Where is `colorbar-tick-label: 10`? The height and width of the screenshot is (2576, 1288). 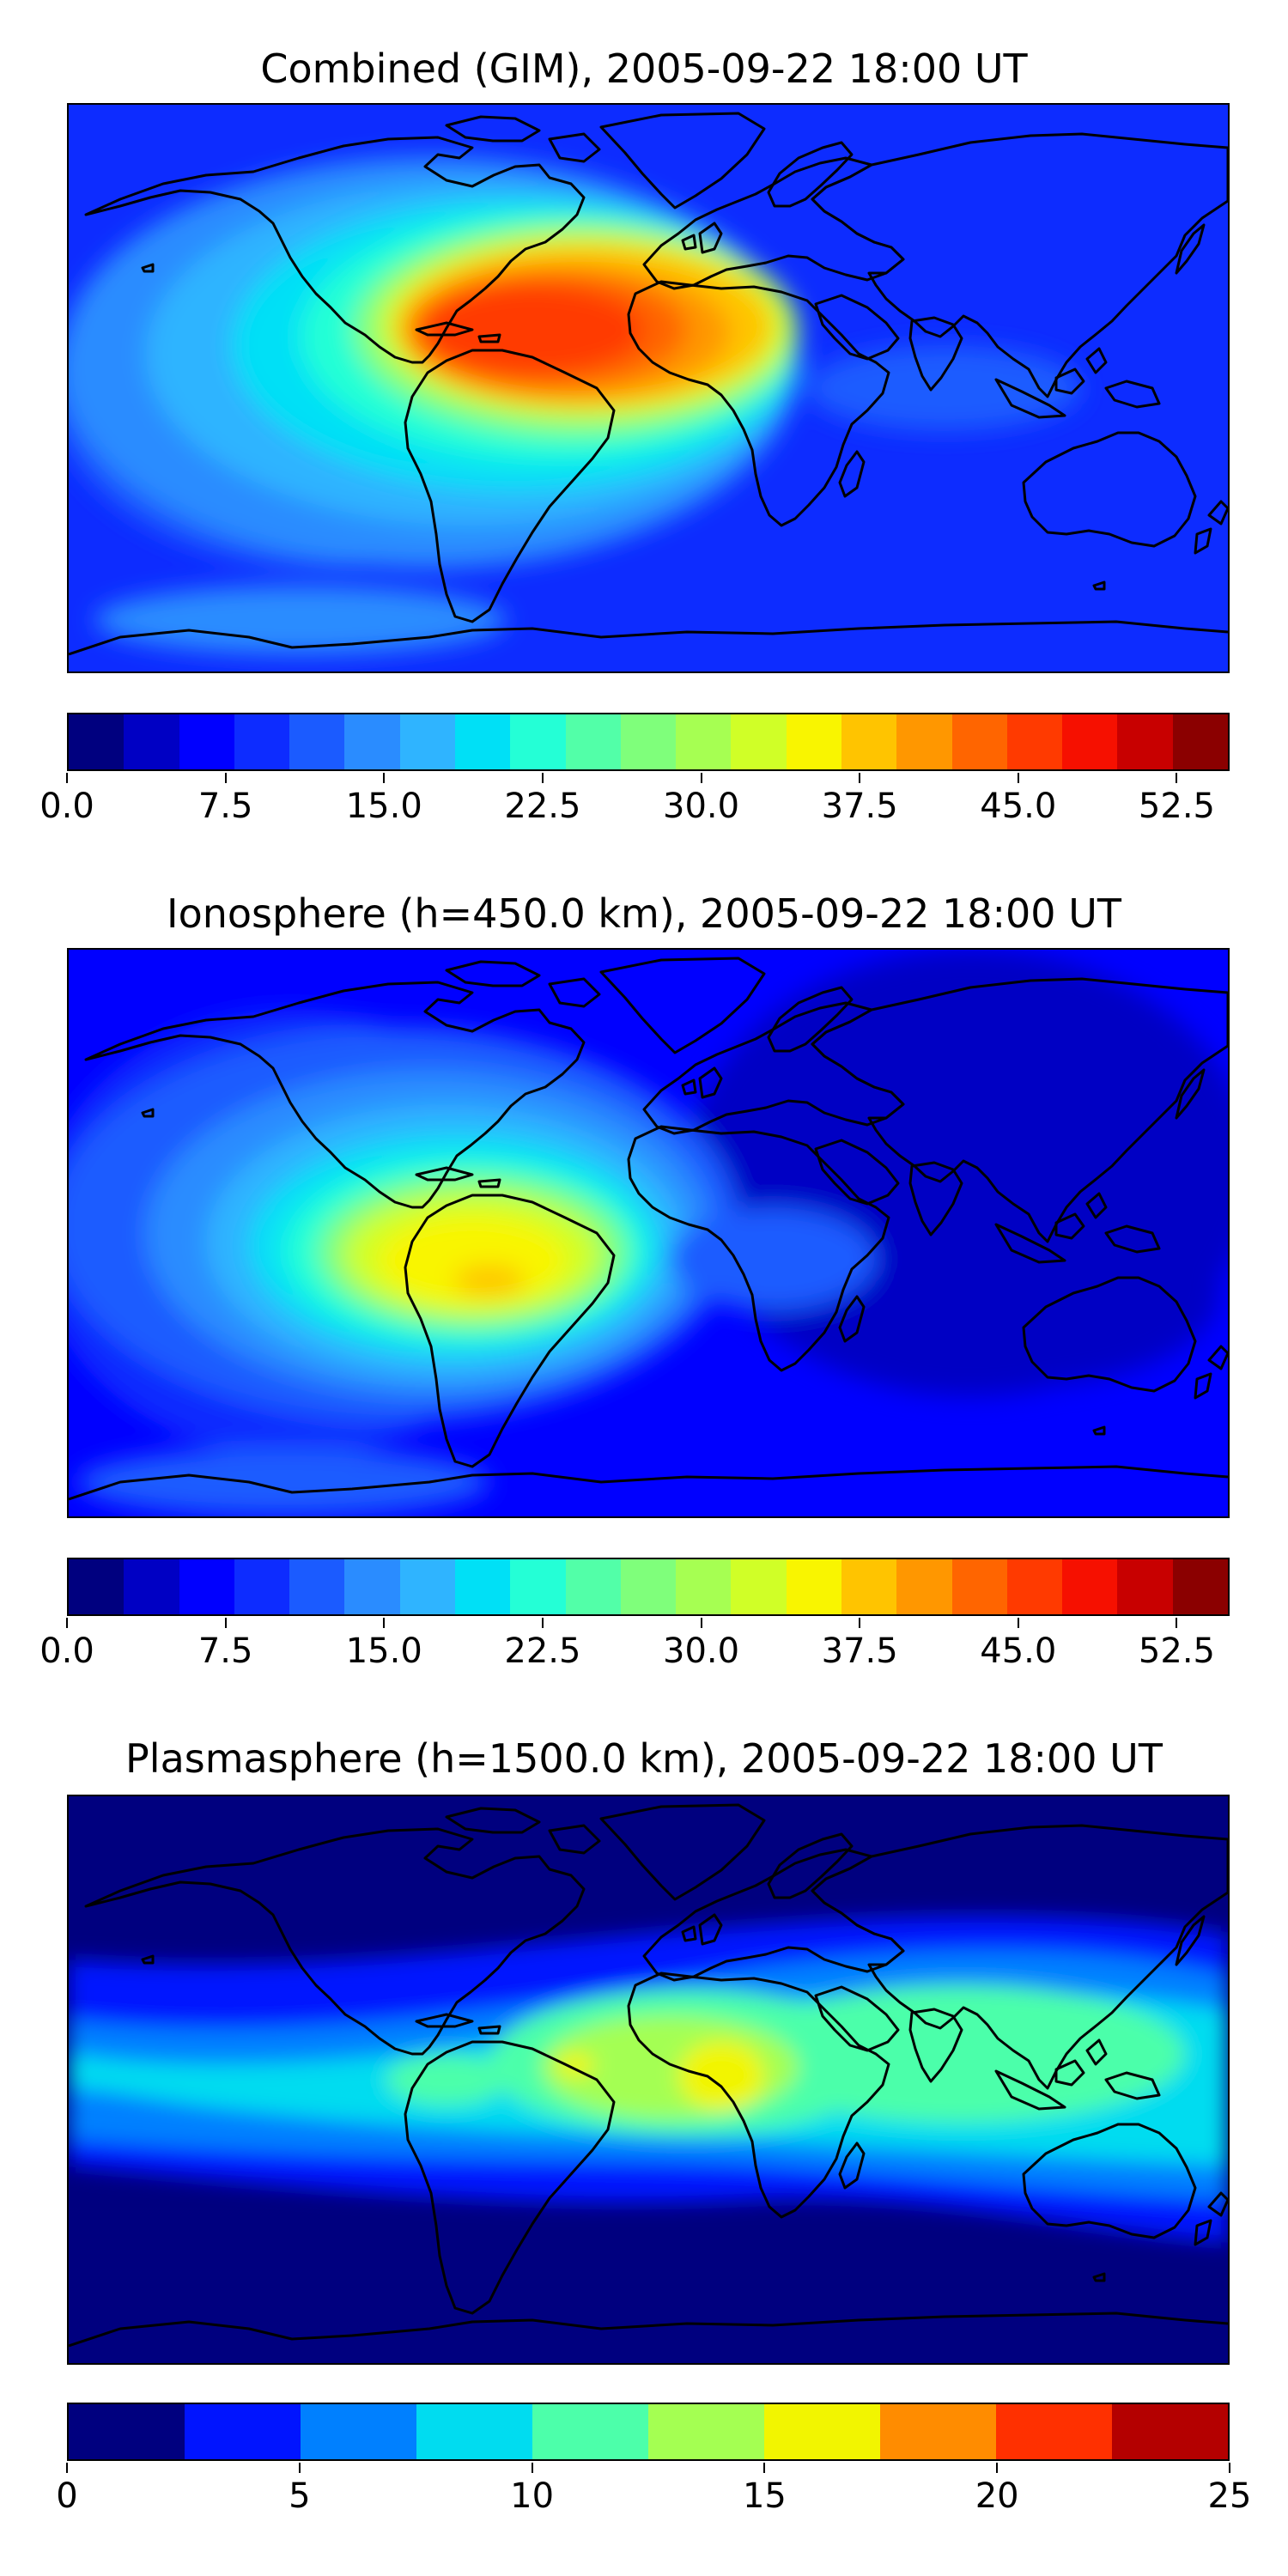
colorbar-tick-label: 10 is located at coordinates (532, 2496).